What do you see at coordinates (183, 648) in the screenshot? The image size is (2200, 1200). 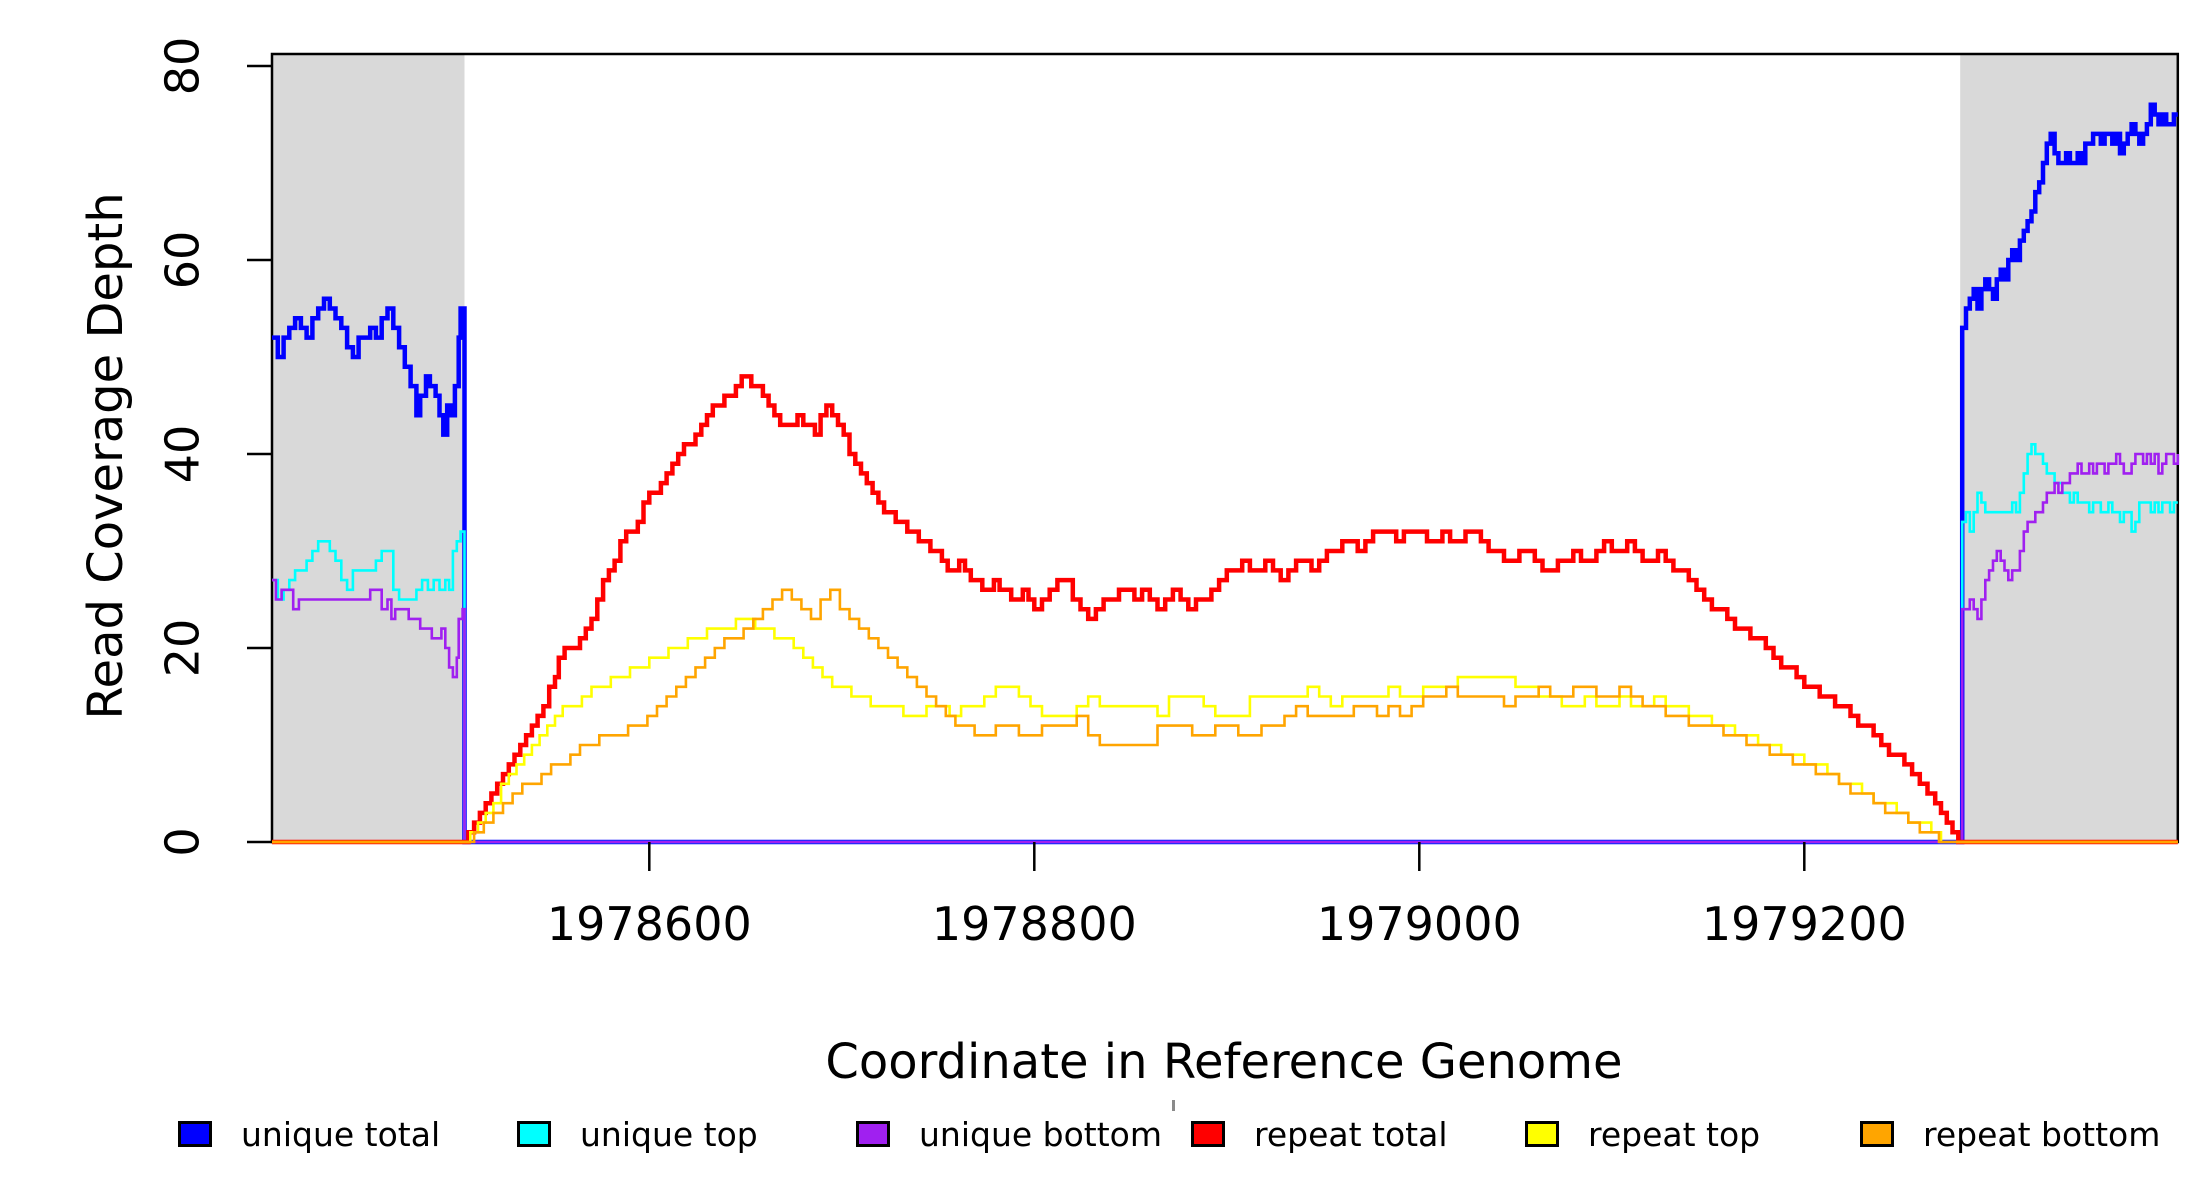 I see `y-tick-label: 20` at bounding box center [183, 648].